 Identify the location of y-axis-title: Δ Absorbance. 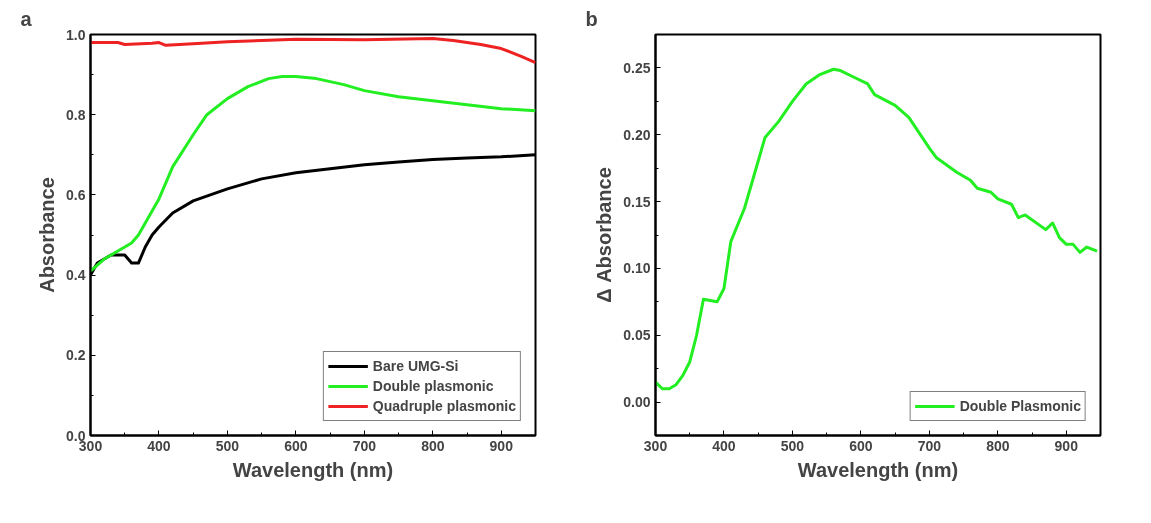
(604, 235).